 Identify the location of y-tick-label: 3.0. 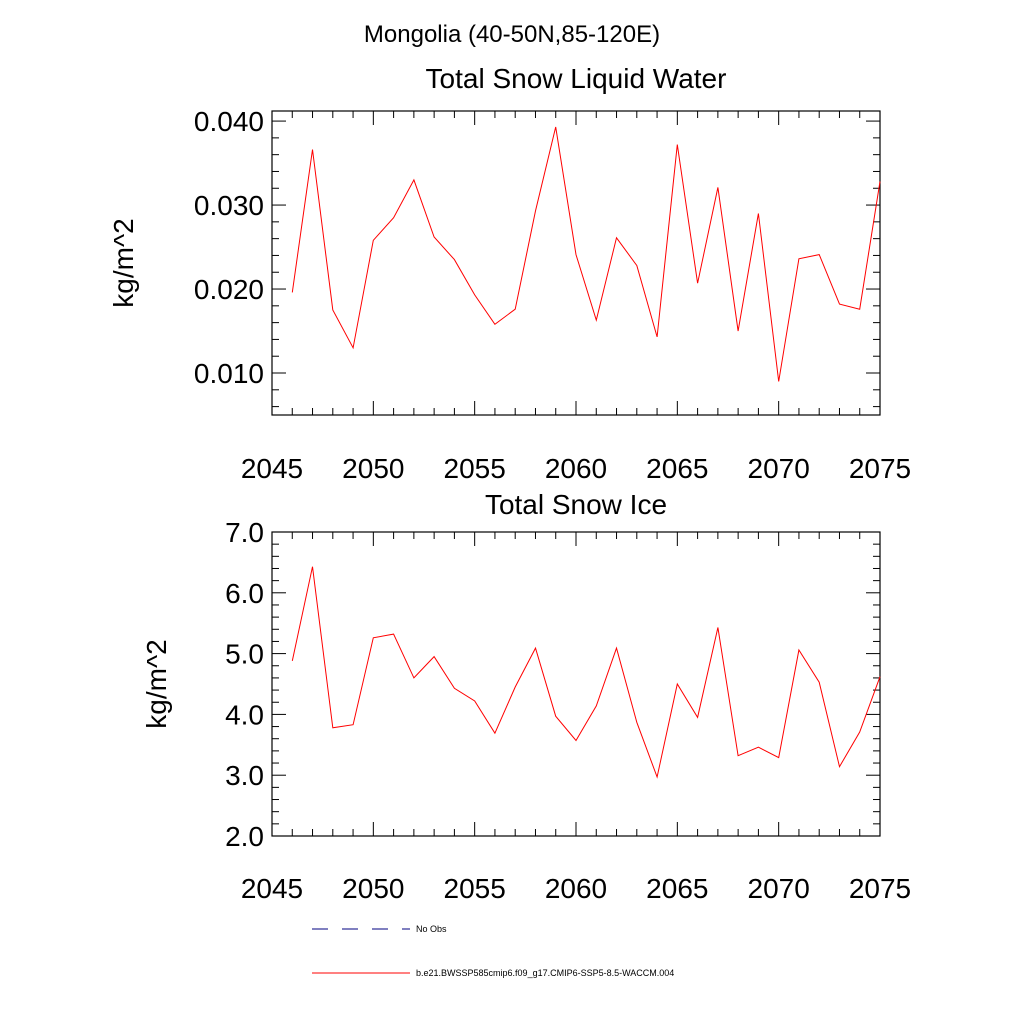
(244, 775).